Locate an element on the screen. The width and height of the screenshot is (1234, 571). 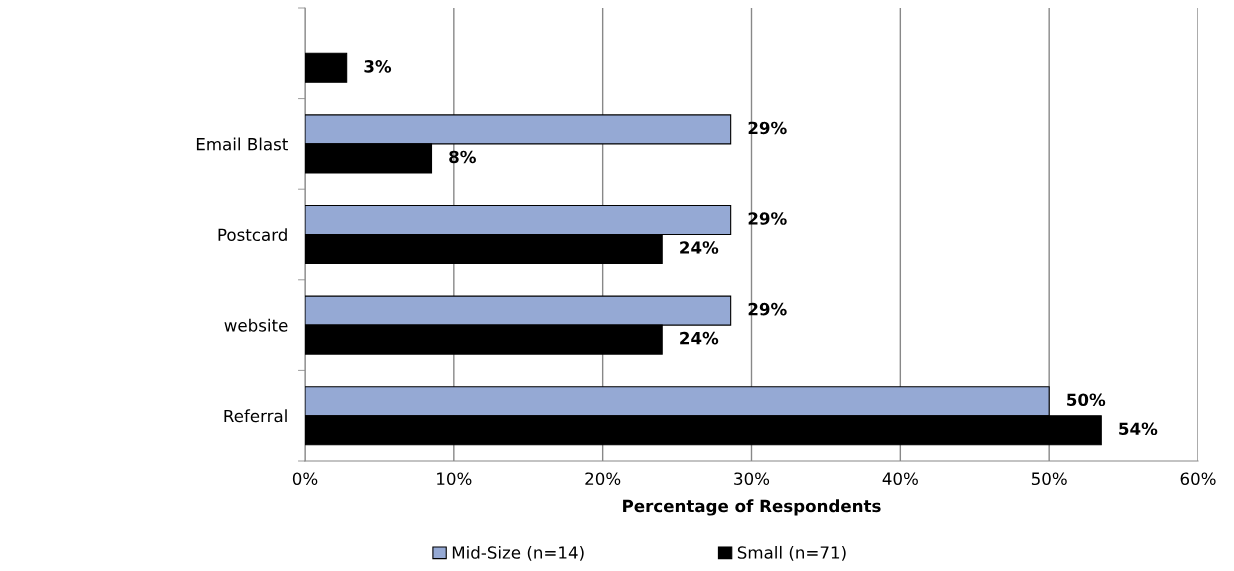
x-tick-label: 30% is located at coordinates (752, 479).